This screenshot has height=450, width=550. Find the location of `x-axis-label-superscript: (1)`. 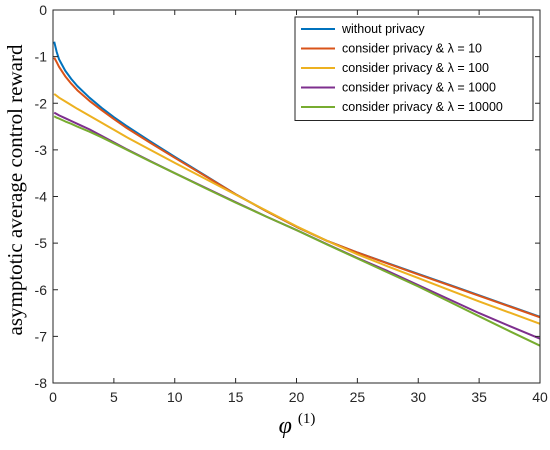

x-axis-label-superscript: (1) is located at coordinates (307, 419).